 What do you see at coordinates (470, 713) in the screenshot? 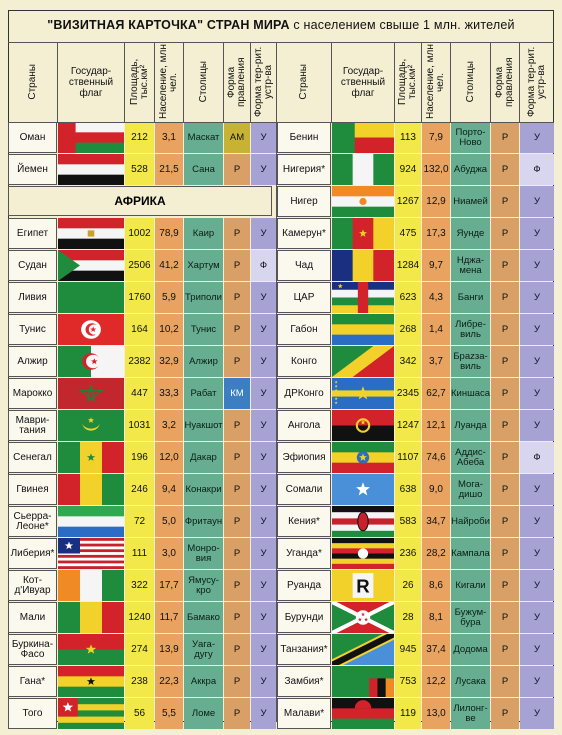
I see `capital-name: Лилонг-ве` at bounding box center [470, 713].